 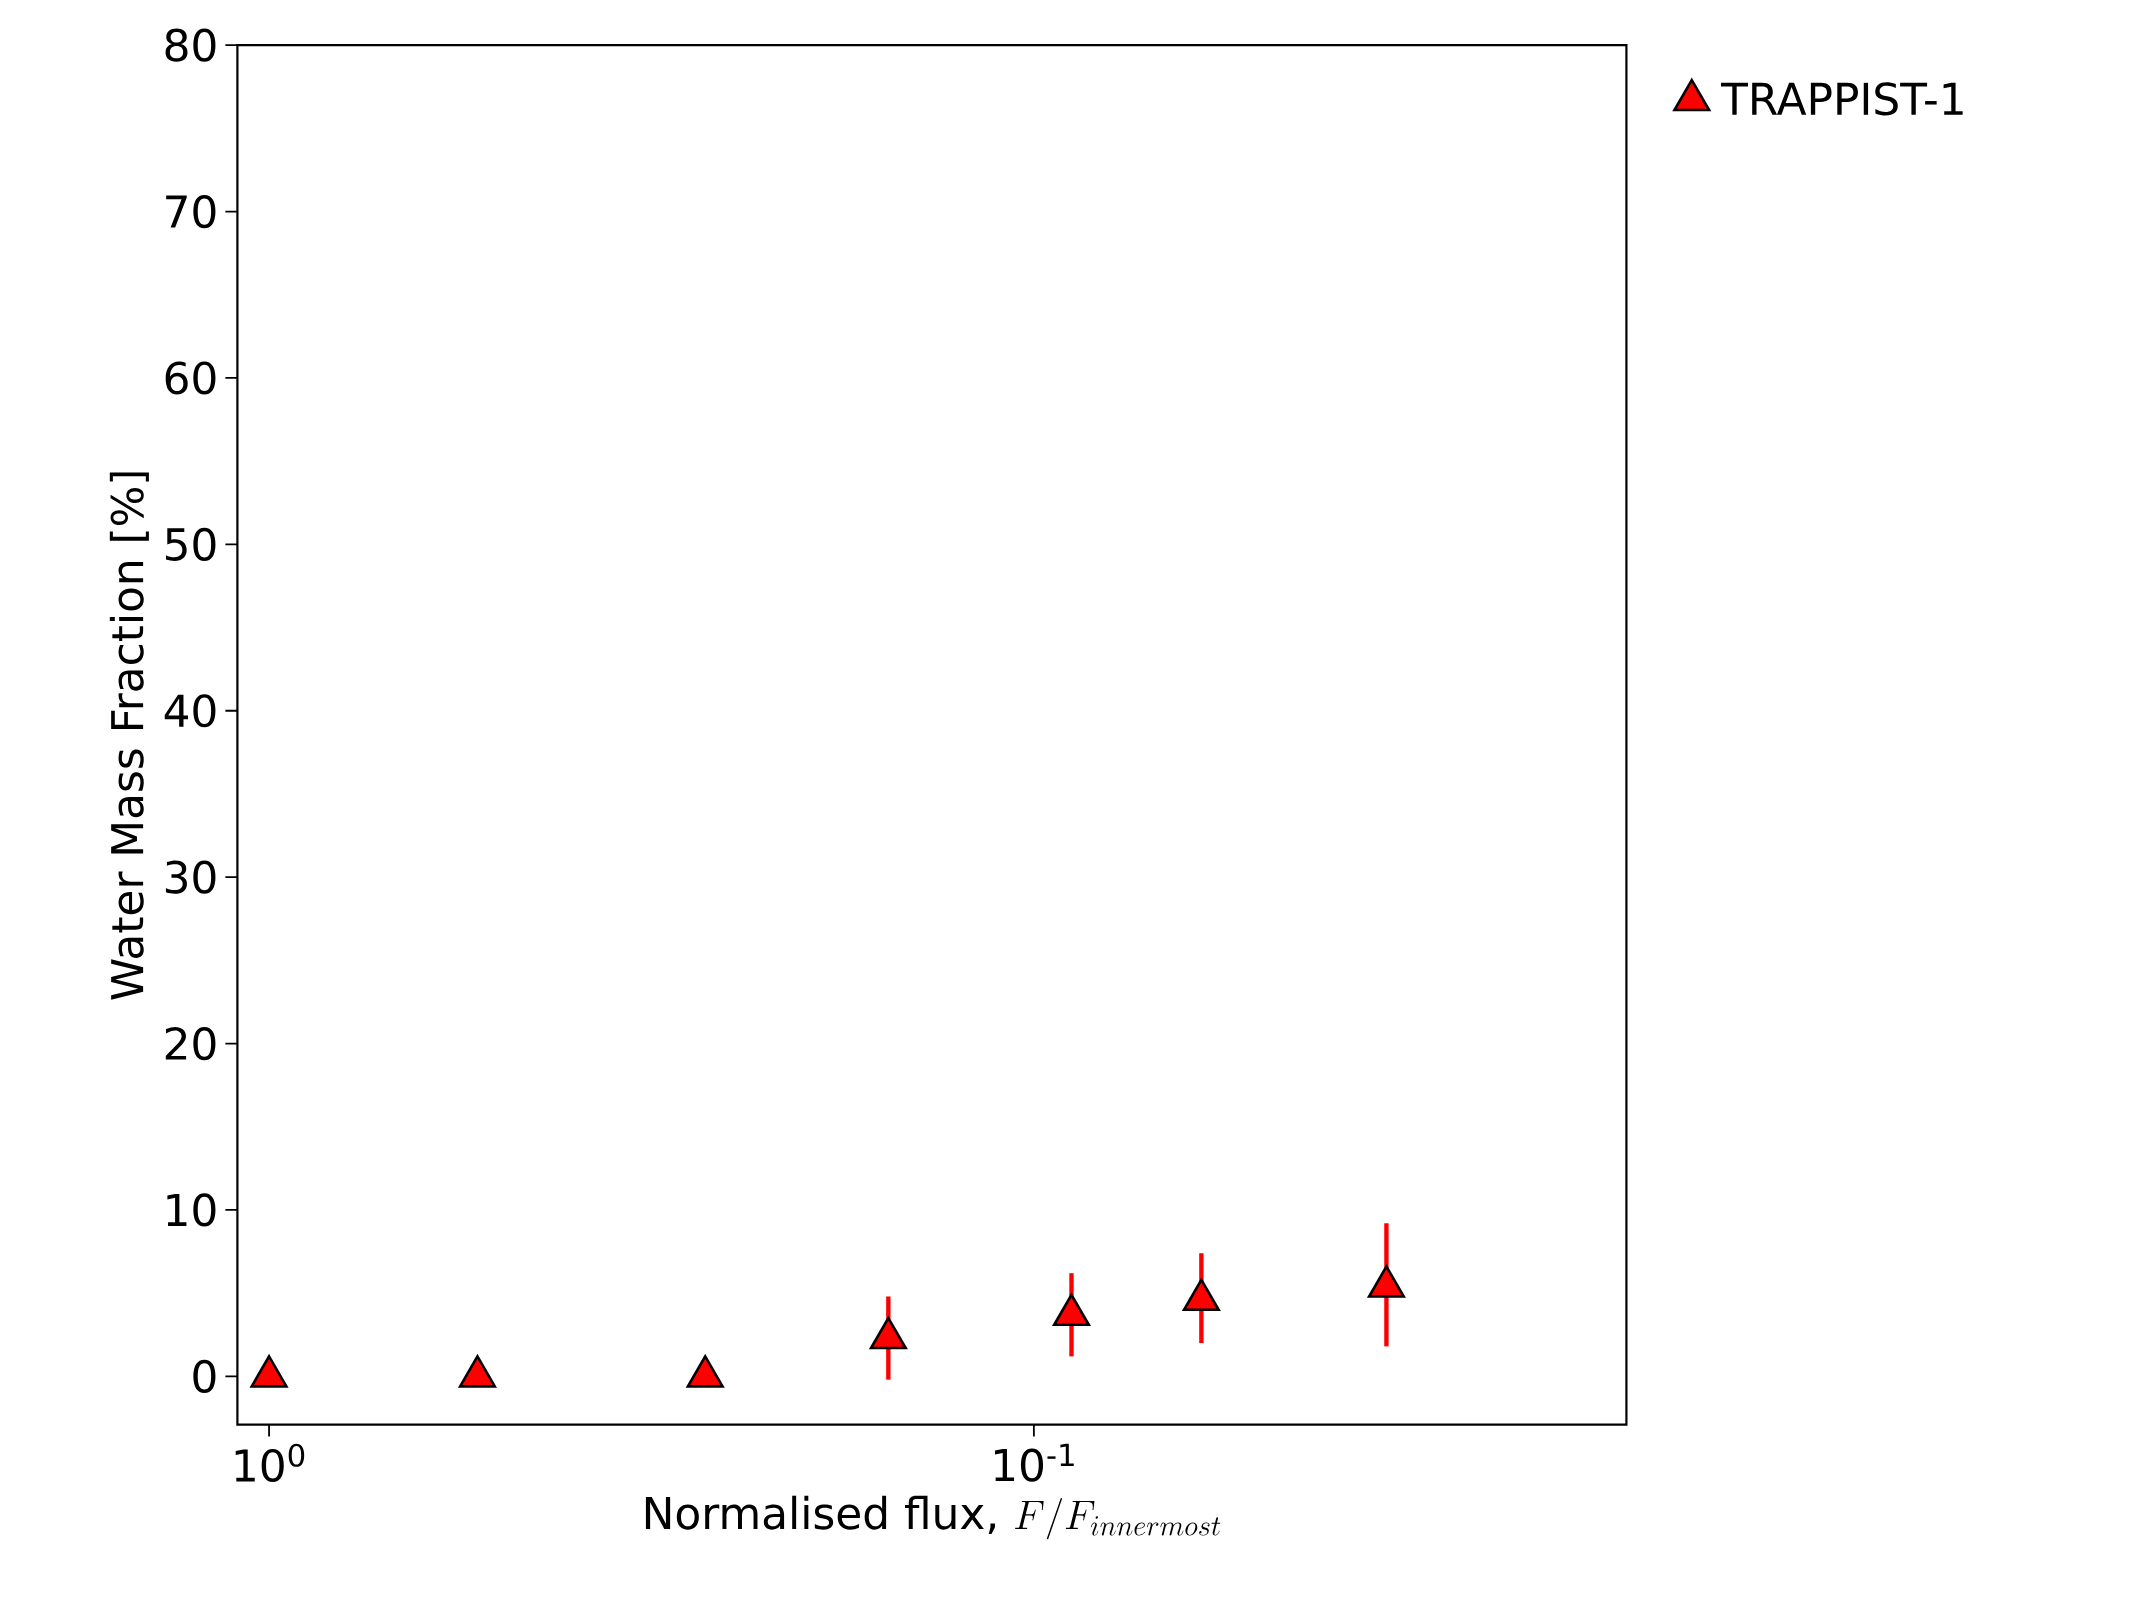 What do you see at coordinates (190, 1043) in the screenshot?
I see `y-tick-label: 20` at bounding box center [190, 1043].